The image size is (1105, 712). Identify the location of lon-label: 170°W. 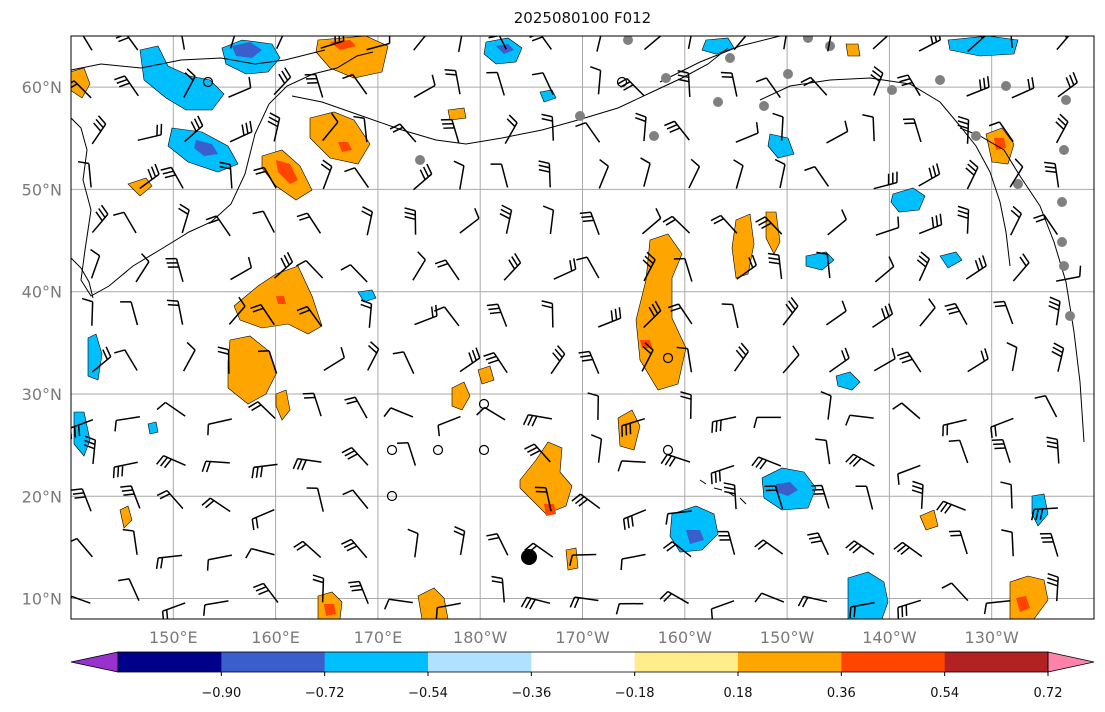
(582, 637).